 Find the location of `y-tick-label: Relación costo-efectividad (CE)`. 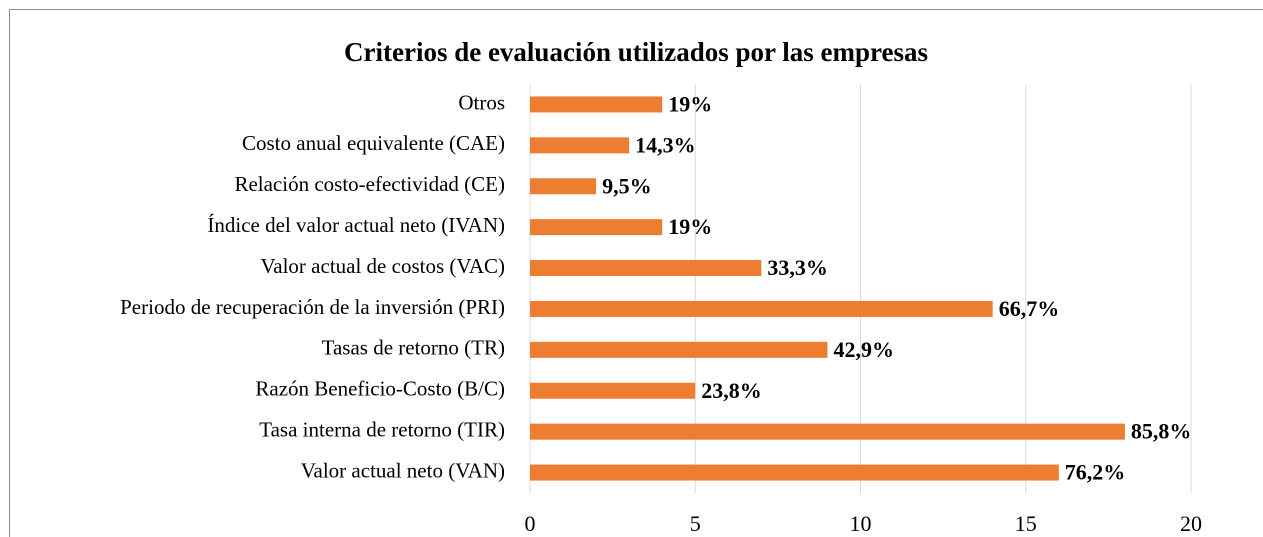

y-tick-label: Relación costo-efectividad (CE) is located at coordinates (369, 184).